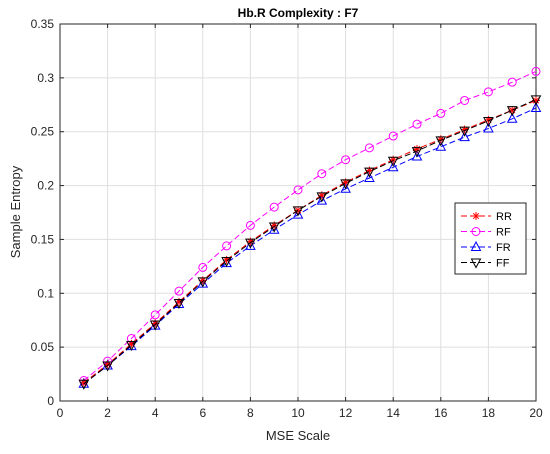  I want to click on y-tick-label: 0.25, so click(43, 132).